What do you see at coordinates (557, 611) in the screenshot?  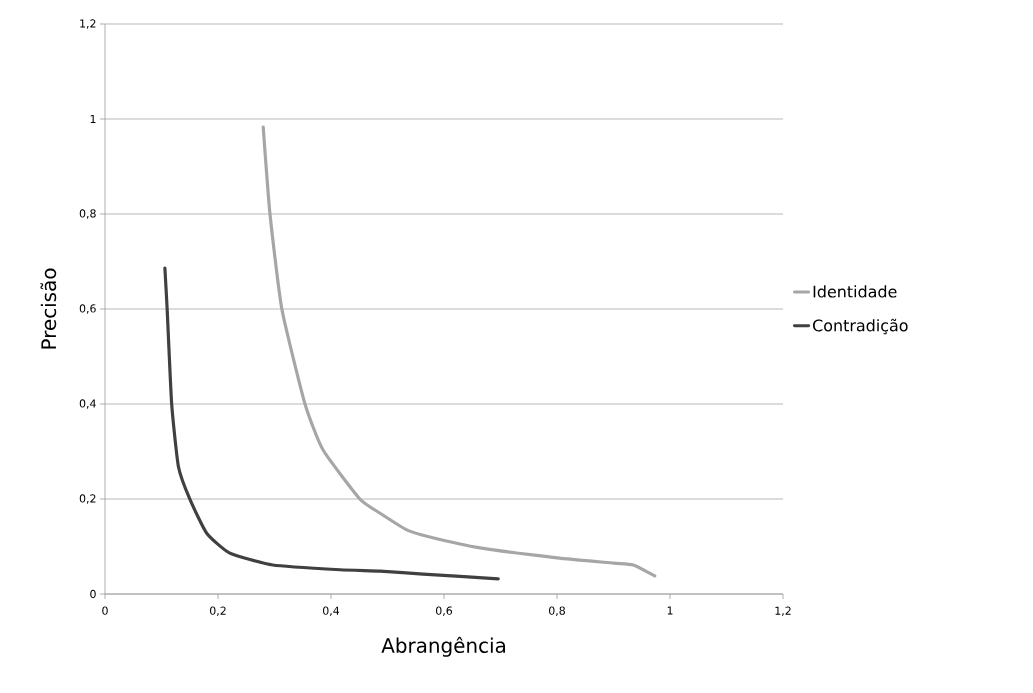 I see `x-tick-label: 0,8` at bounding box center [557, 611].